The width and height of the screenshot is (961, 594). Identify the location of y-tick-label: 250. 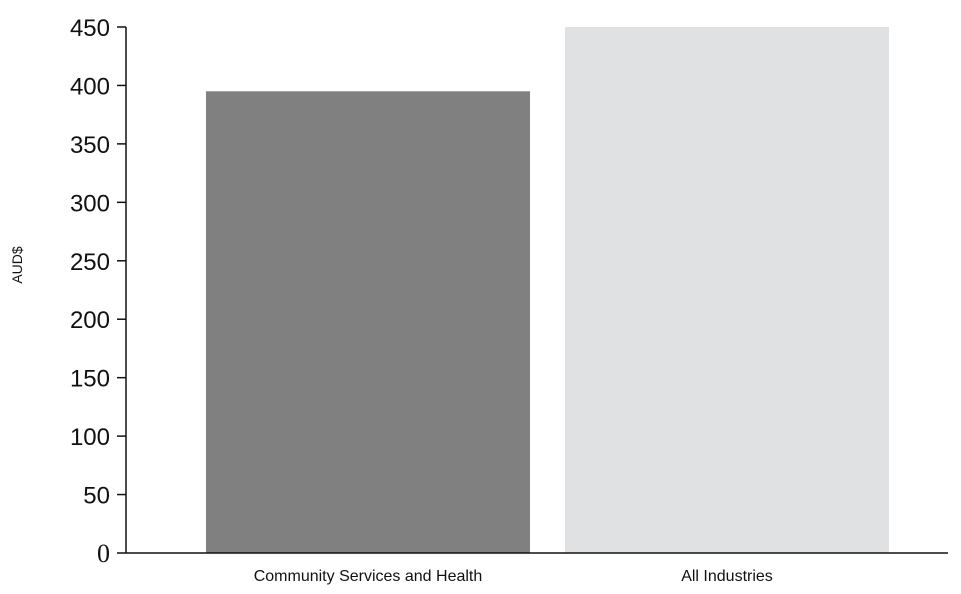
(90, 262).